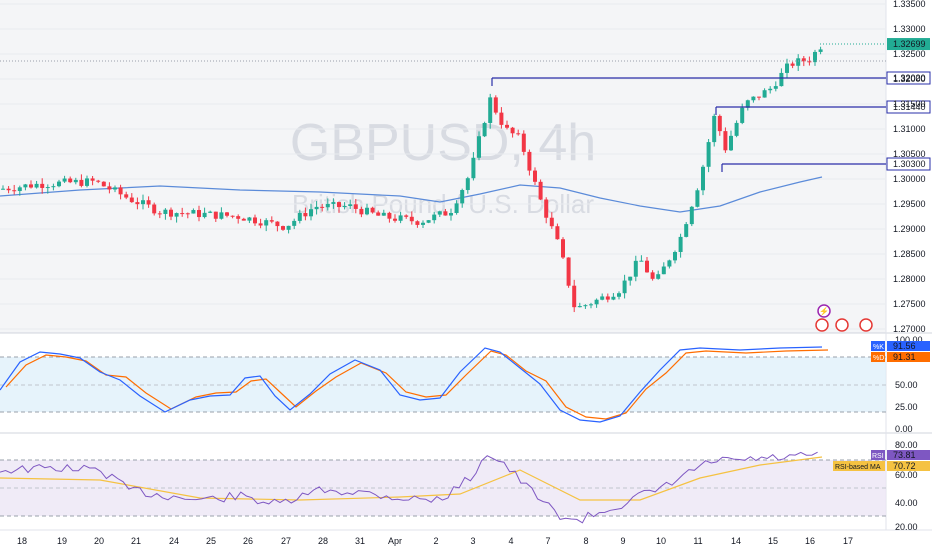  What do you see at coordinates (908, 466) in the screenshot?
I see `rsi-ma-value-tag` at bounding box center [908, 466].